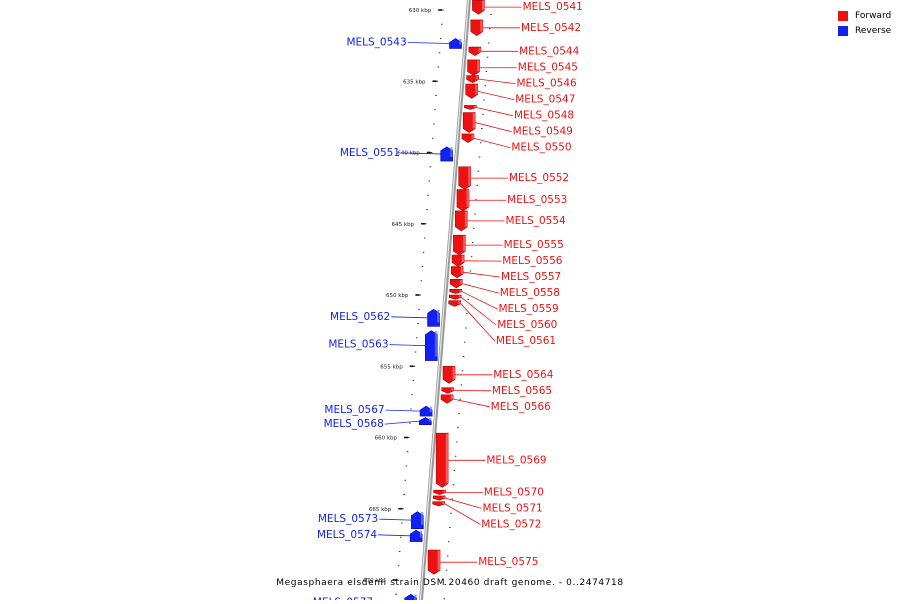 The image size is (900, 604). What do you see at coordinates (547, 84) in the screenshot?
I see `gene-label-mels_0546: MELS_0546` at bounding box center [547, 84].